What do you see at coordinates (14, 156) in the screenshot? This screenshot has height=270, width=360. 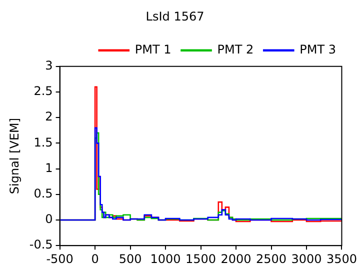 I see `y-axis-title: Signal [VEM]` at bounding box center [14, 156].